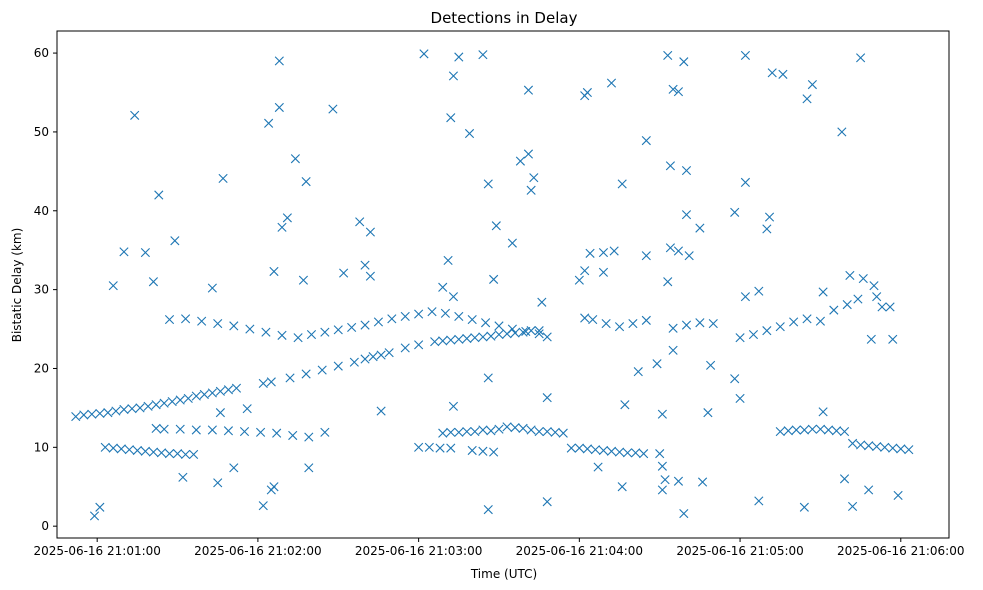 The width and height of the screenshot is (983, 590). What do you see at coordinates (504, 18) in the screenshot?
I see `chart-title: Detections in Delay` at bounding box center [504, 18].